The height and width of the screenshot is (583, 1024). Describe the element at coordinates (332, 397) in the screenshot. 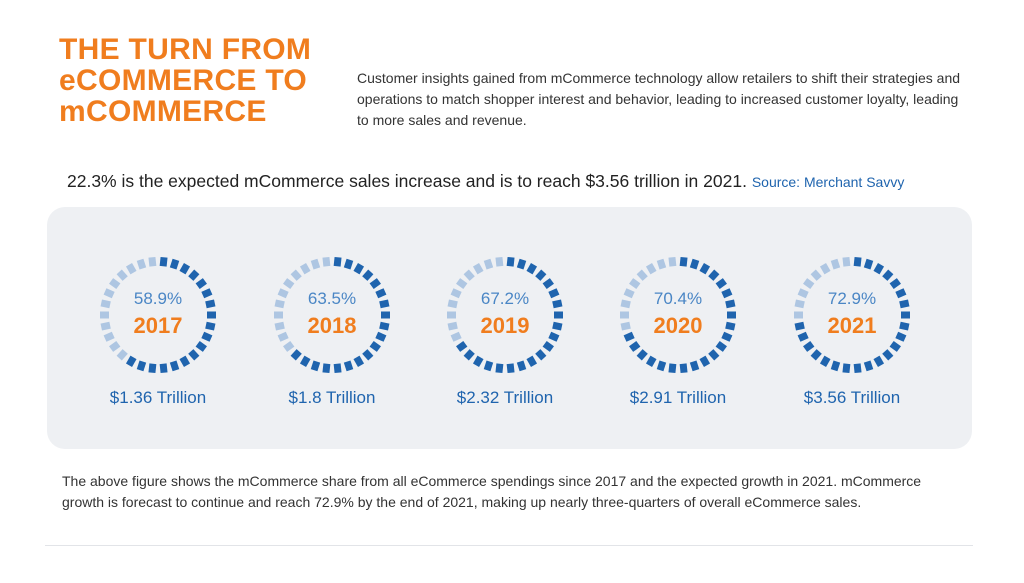

I see `amount-label: $1.8 Trillion` at that location.